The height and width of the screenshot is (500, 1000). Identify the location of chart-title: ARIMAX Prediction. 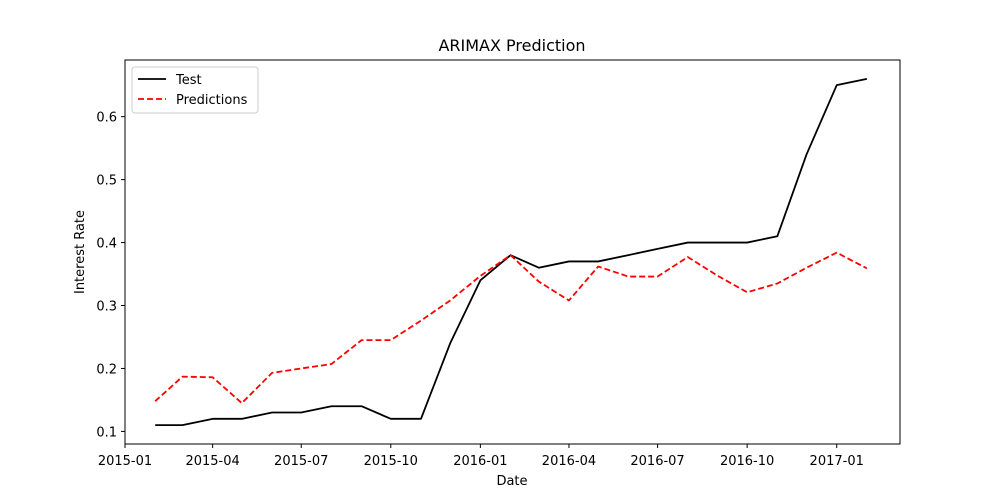
(511, 45).